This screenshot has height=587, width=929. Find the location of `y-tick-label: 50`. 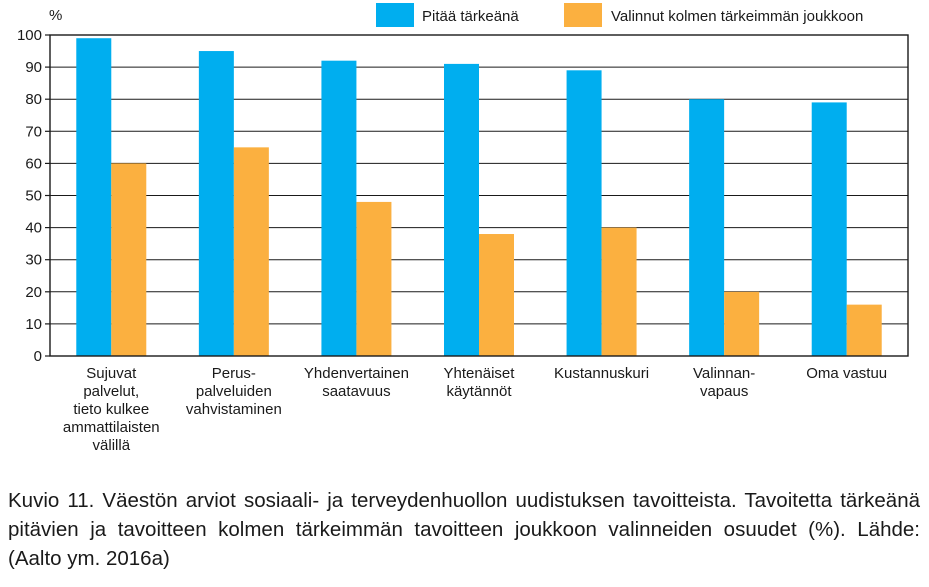

y-tick-label: 50 is located at coordinates (33, 196).